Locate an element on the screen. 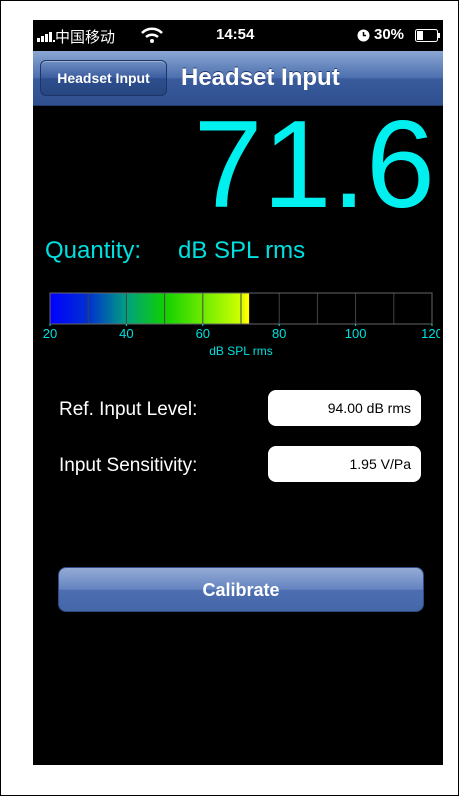  status-bar: 中国移动 14:54 30% is located at coordinates (238, 35).